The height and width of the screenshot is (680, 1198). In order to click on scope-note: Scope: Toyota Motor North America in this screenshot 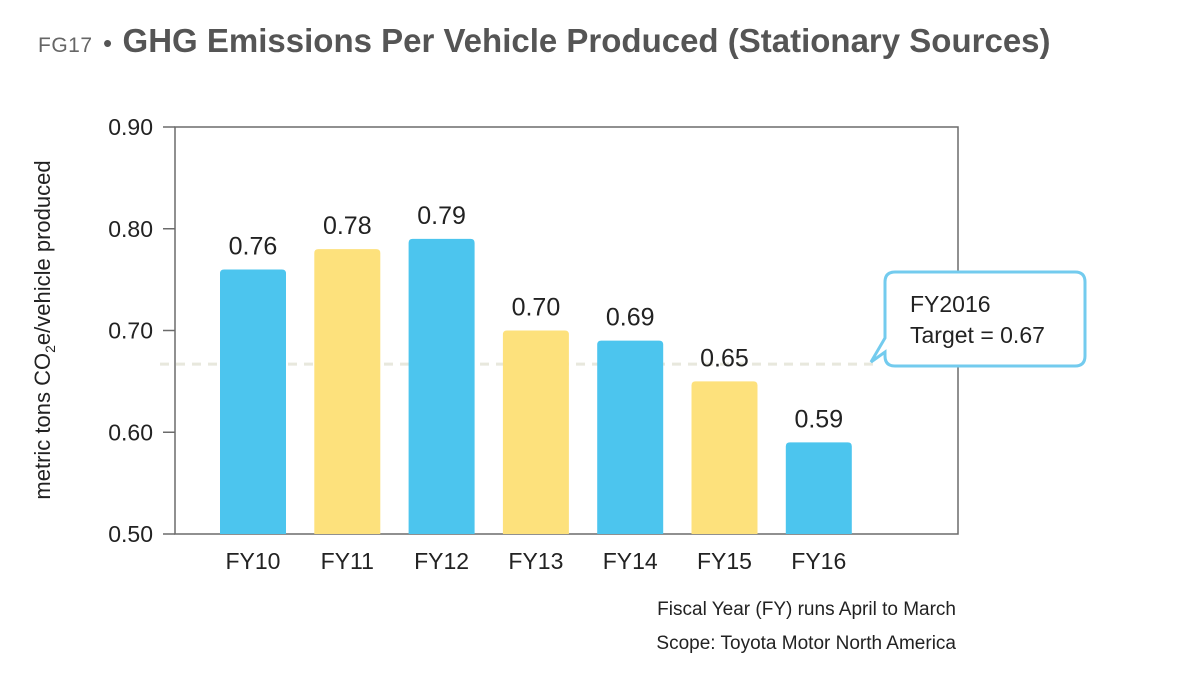, I will do `click(806, 643)`.